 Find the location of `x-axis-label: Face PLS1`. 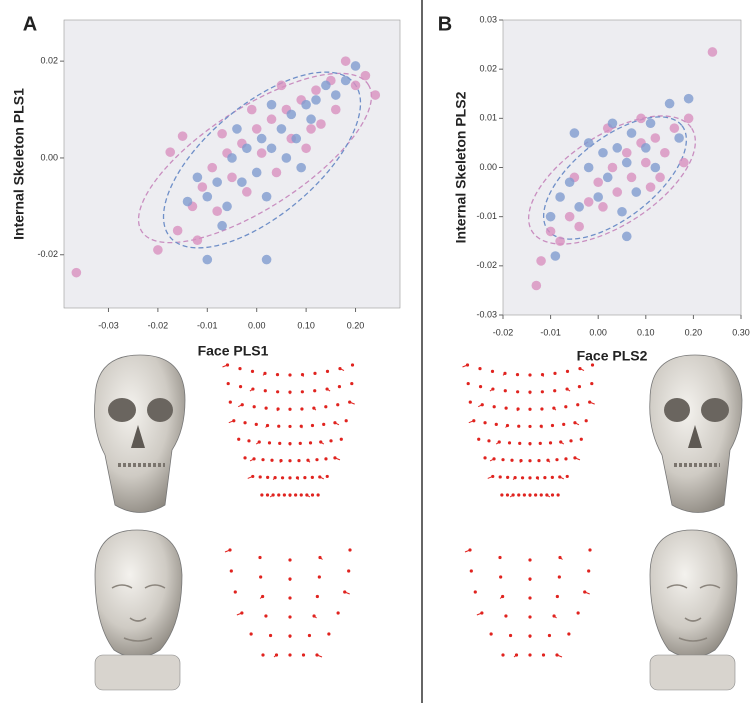

x-axis-label: Face PLS1 is located at coordinates (233, 351).